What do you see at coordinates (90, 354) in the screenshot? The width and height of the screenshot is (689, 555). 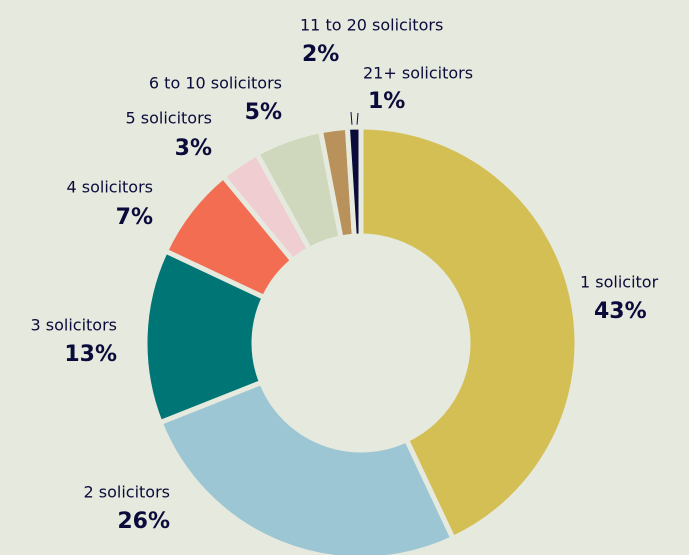 I see `value-label: 13%` at bounding box center [90, 354].